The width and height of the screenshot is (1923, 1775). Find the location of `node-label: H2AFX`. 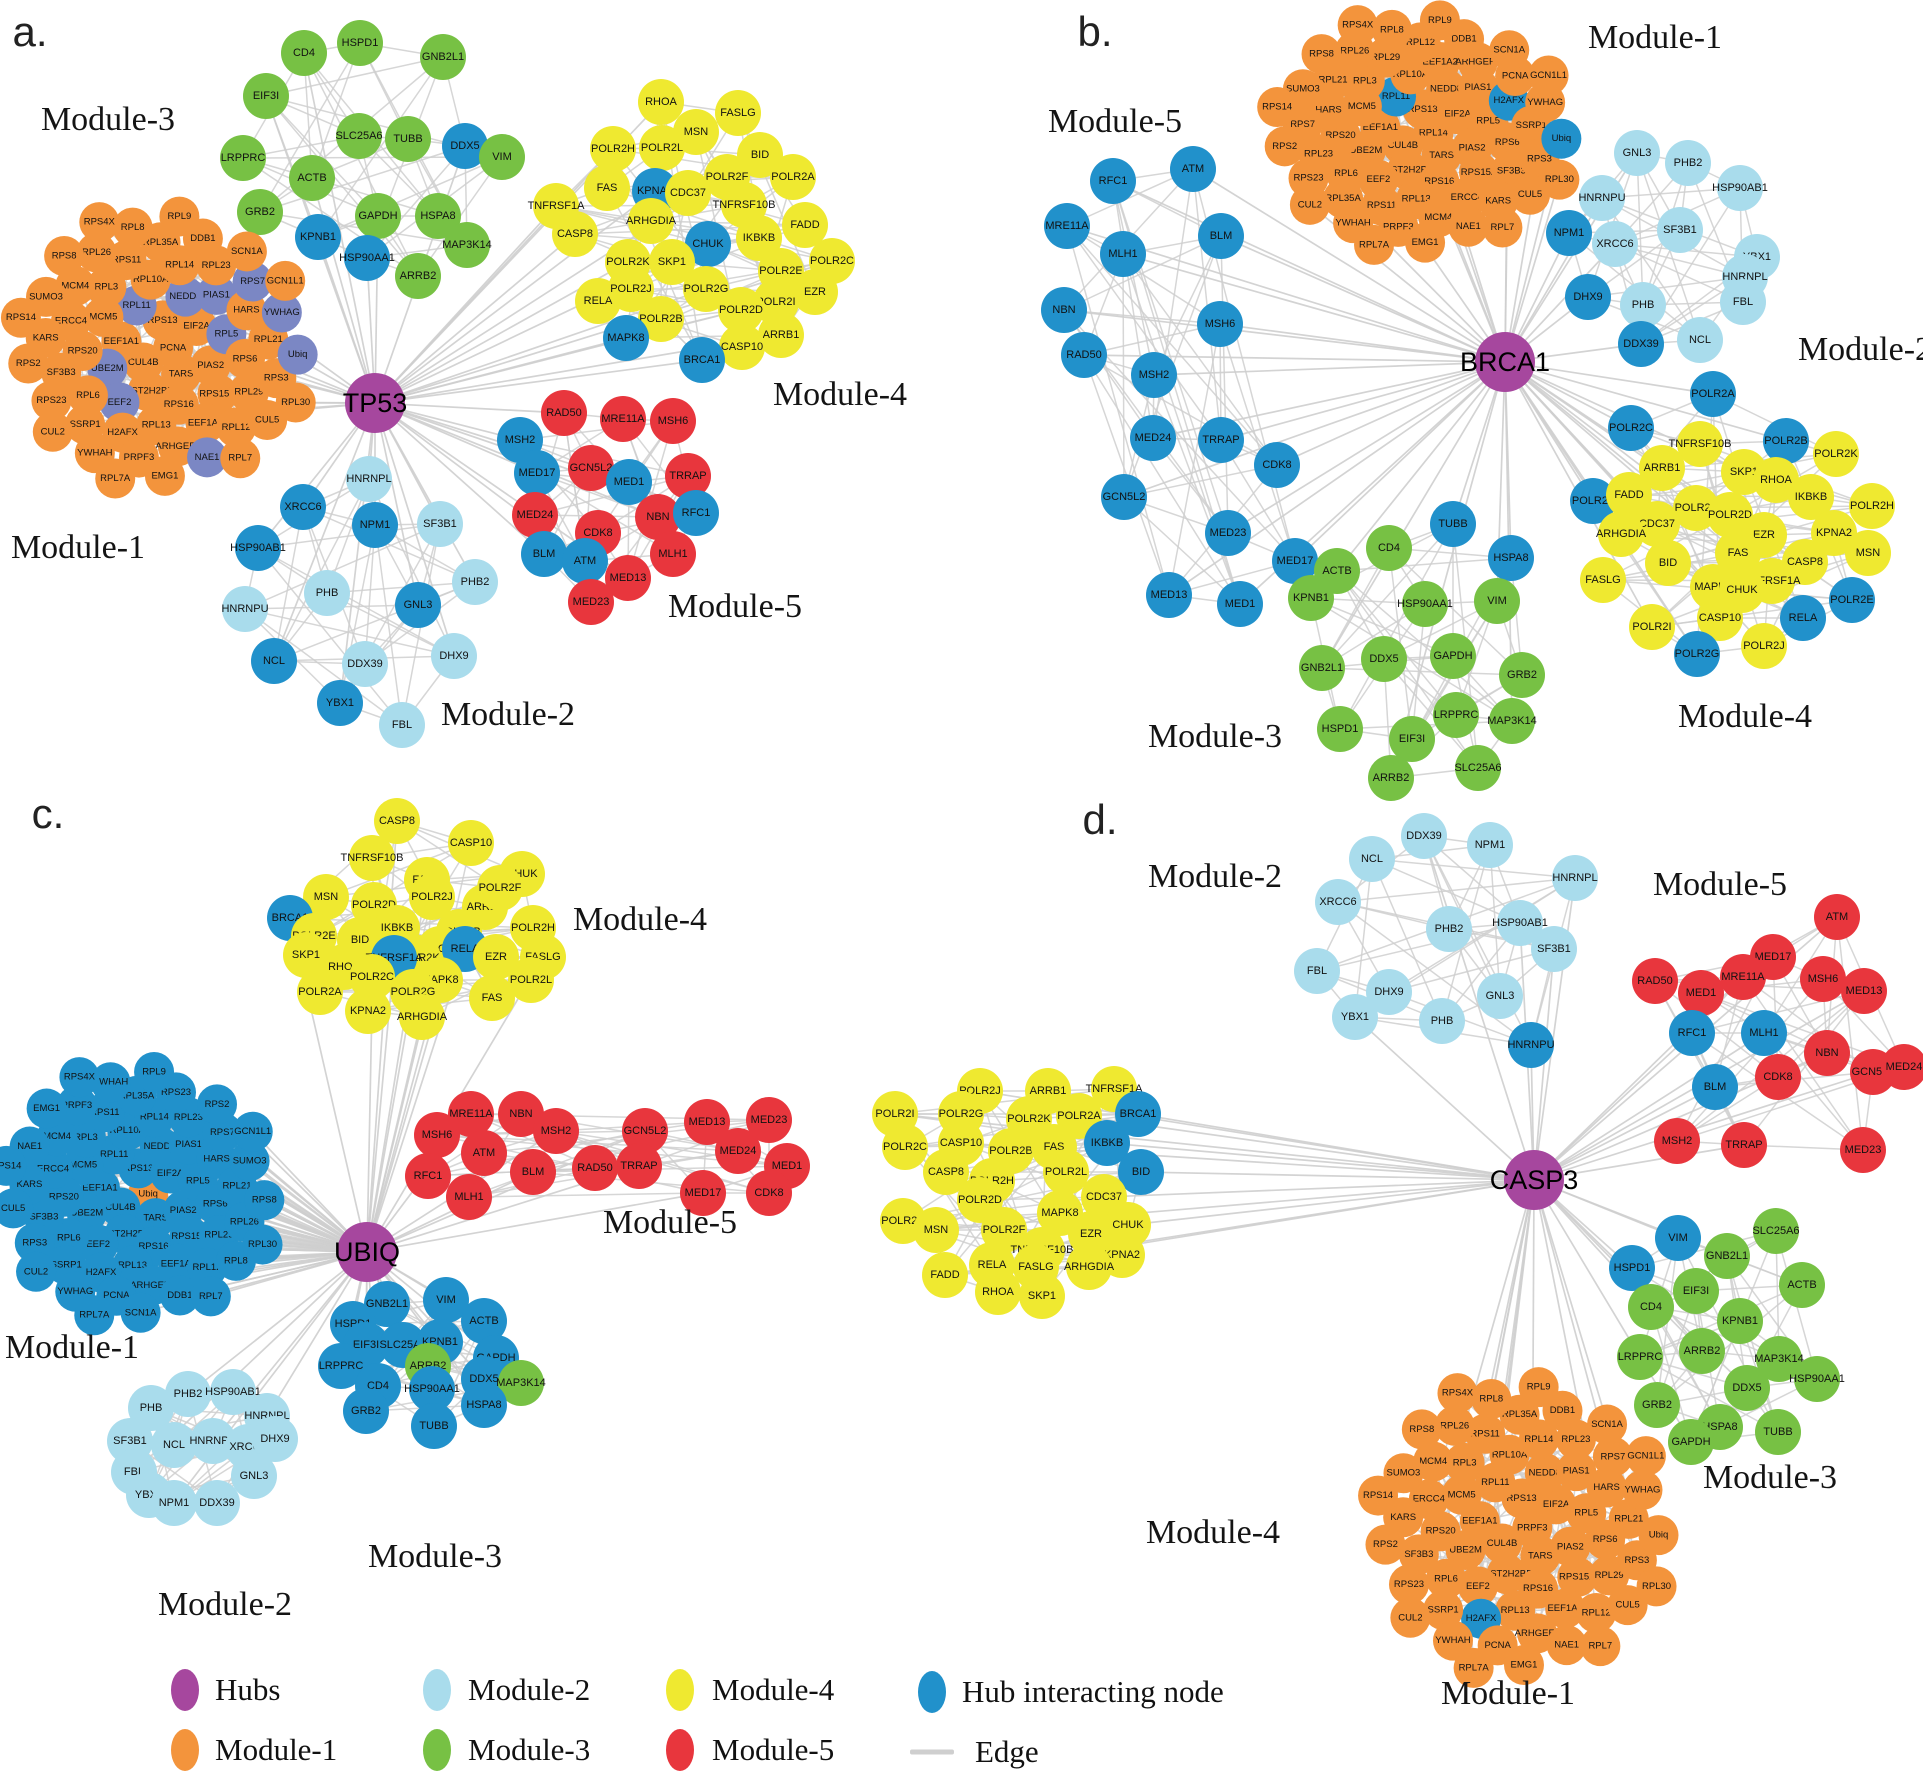

node-label: H2AFX is located at coordinates (101, 1272).